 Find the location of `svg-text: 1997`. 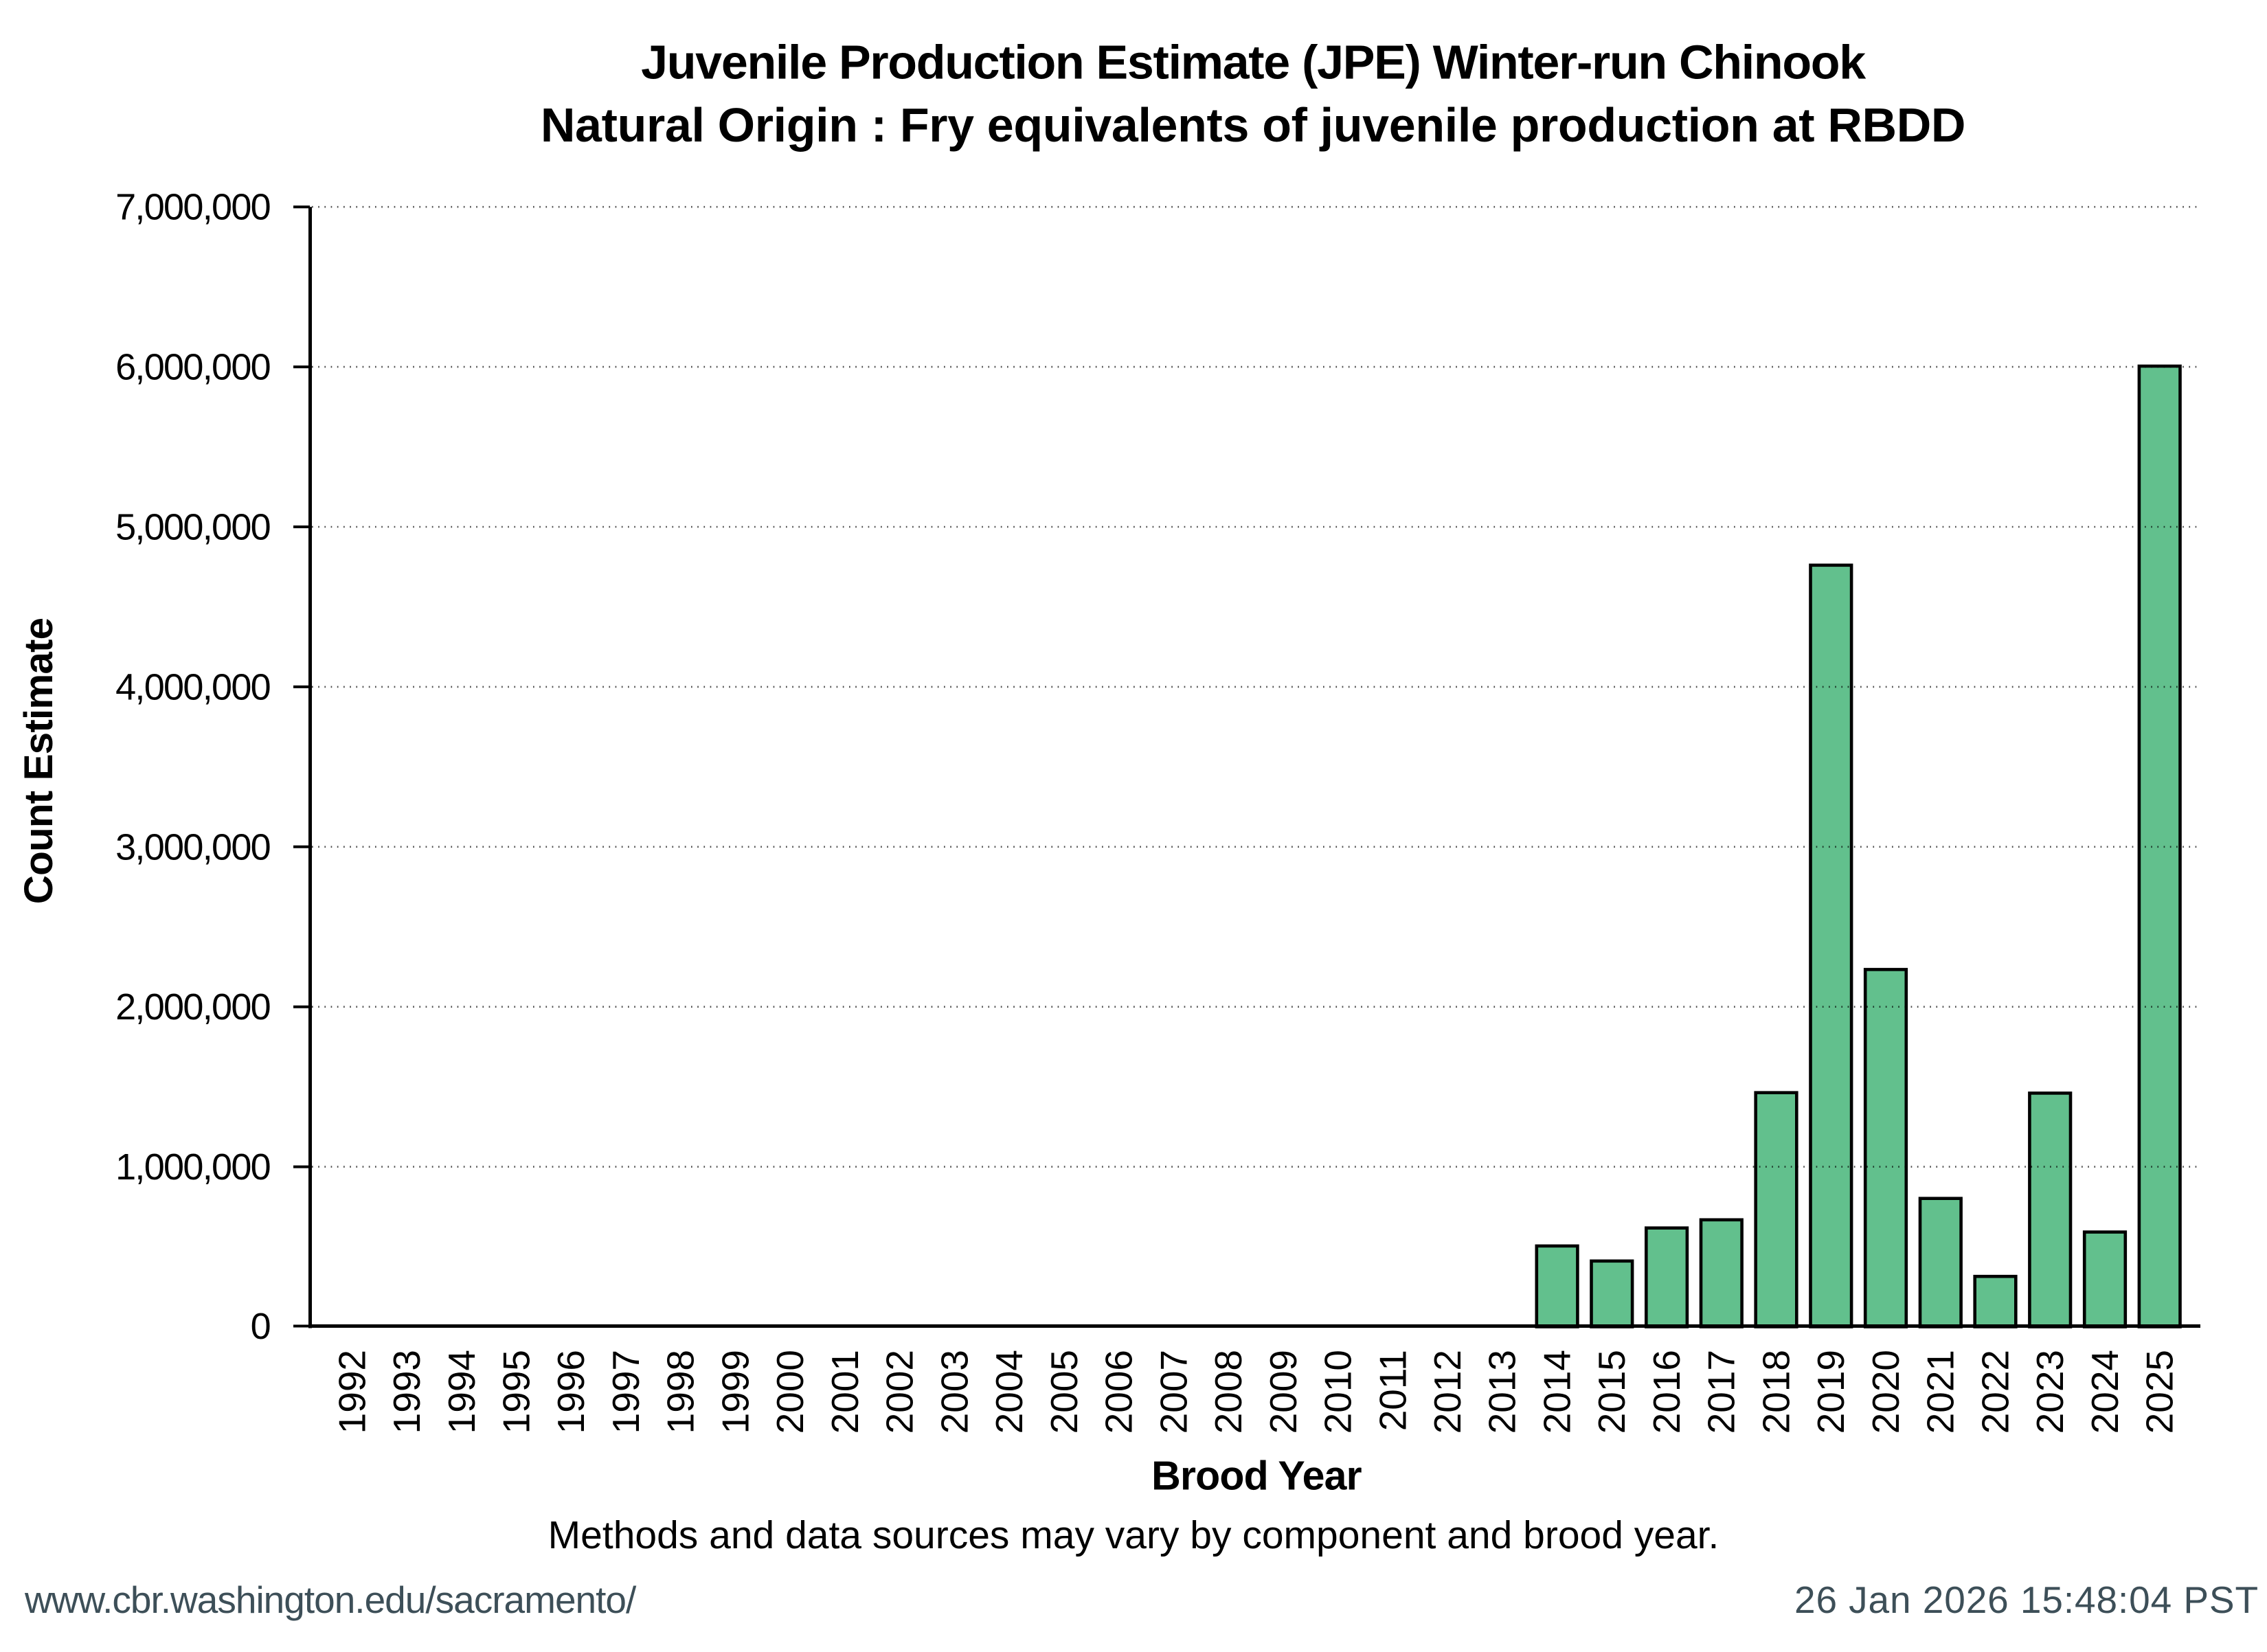

svg-text: 1997 is located at coordinates (626, 1392).